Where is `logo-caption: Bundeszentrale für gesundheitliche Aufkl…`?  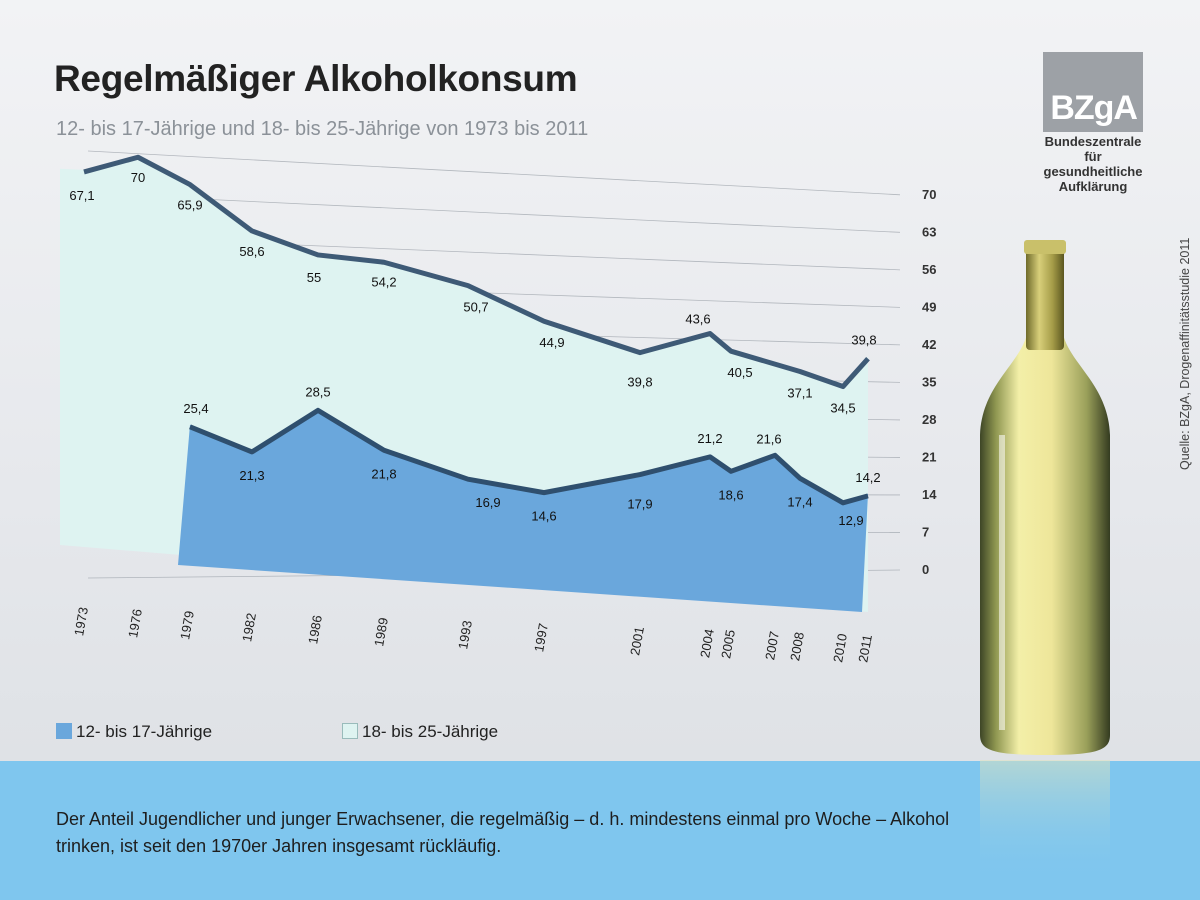 logo-caption: Bundeszentrale für gesundheitliche Aufkl… is located at coordinates (1093, 164).